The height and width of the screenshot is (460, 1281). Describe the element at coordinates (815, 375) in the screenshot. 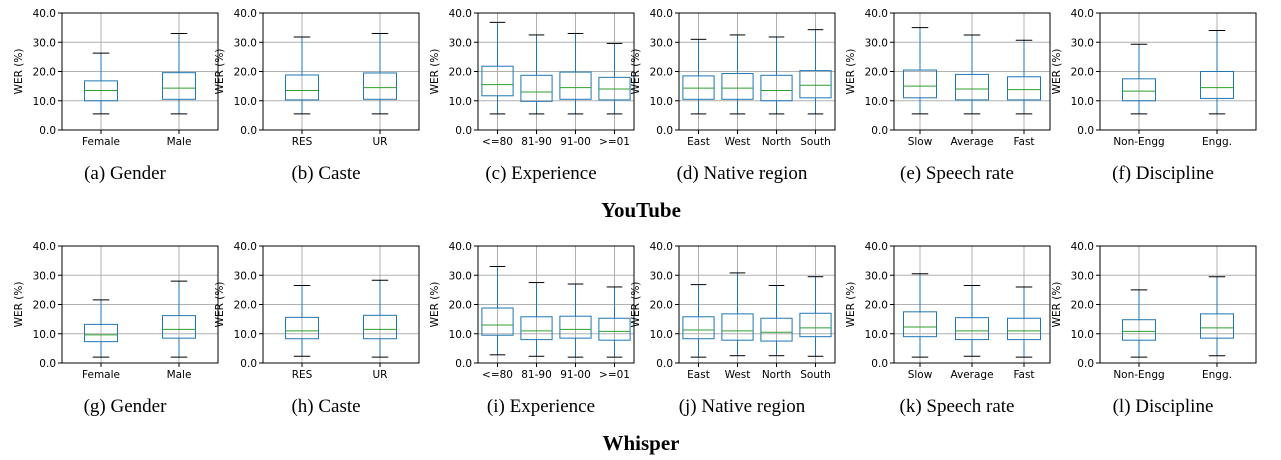

I see `x-tick-label: South` at that location.